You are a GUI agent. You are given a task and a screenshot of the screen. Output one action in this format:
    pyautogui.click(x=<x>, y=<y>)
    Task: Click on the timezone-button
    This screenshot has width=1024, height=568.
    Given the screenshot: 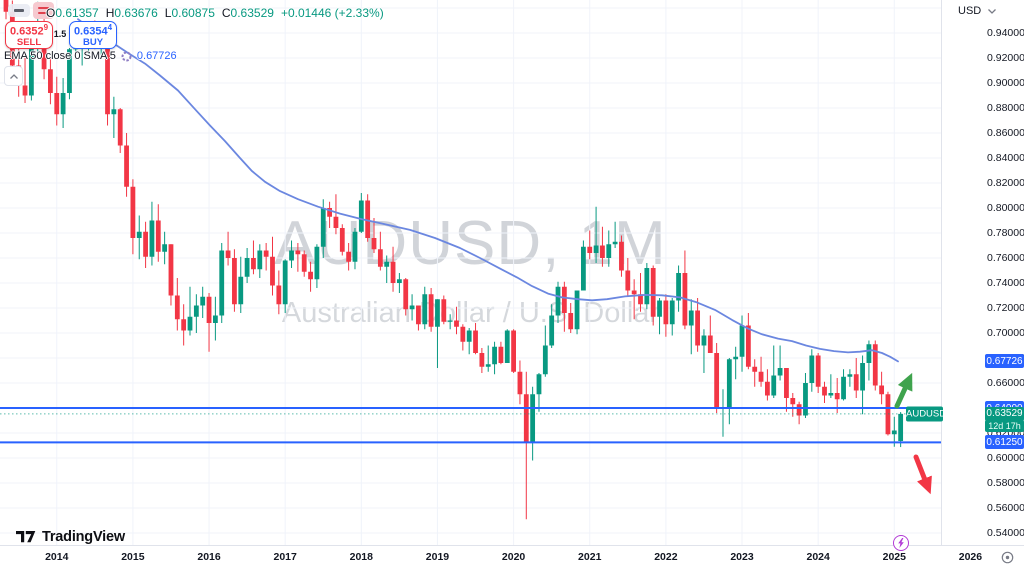 What is the action you would take?
    pyautogui.click(x=1007, y=559)
    